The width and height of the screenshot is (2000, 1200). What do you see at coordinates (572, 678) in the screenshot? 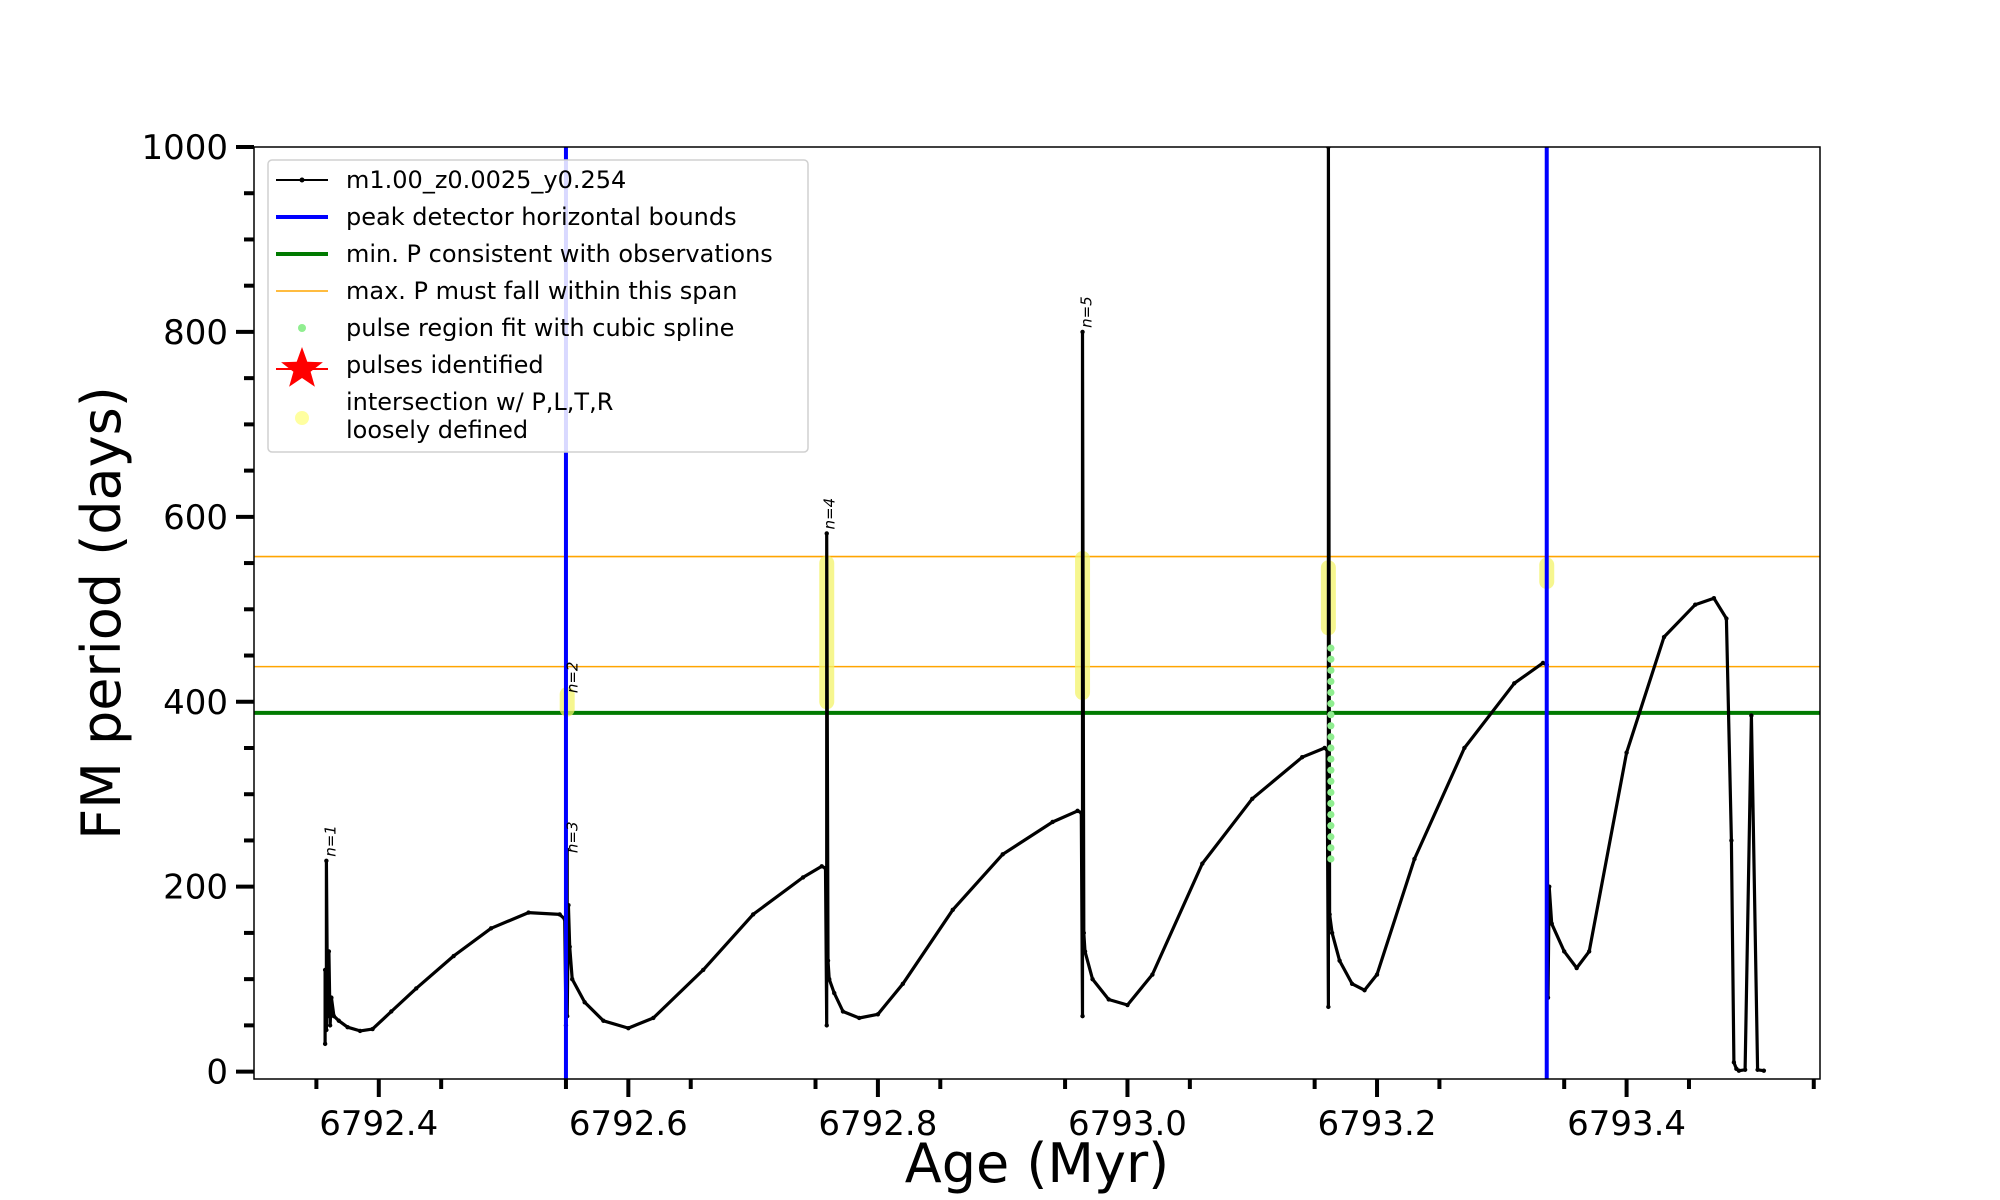
I see `pulse-label-2: n=2` at bounding box center [572, 678].